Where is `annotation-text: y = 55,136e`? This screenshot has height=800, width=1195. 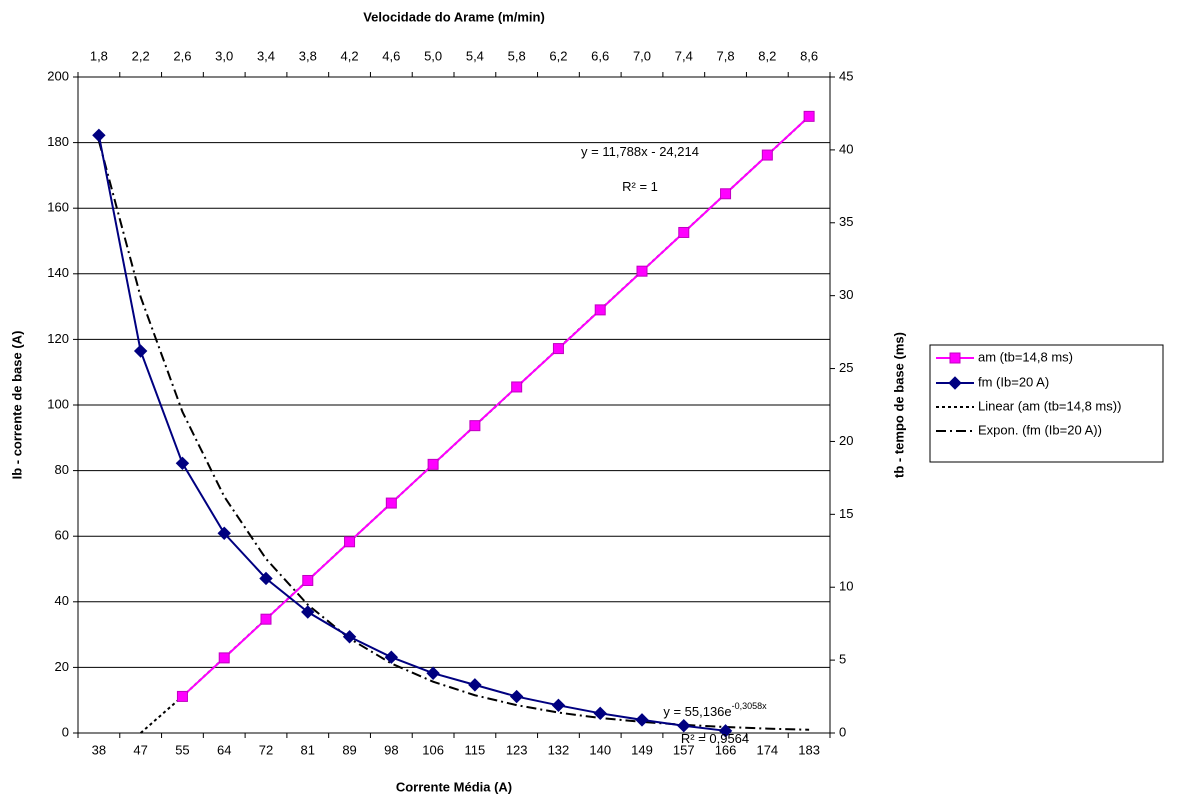
annotation-text: y = 55,136e is located at coordinates (697, 711).